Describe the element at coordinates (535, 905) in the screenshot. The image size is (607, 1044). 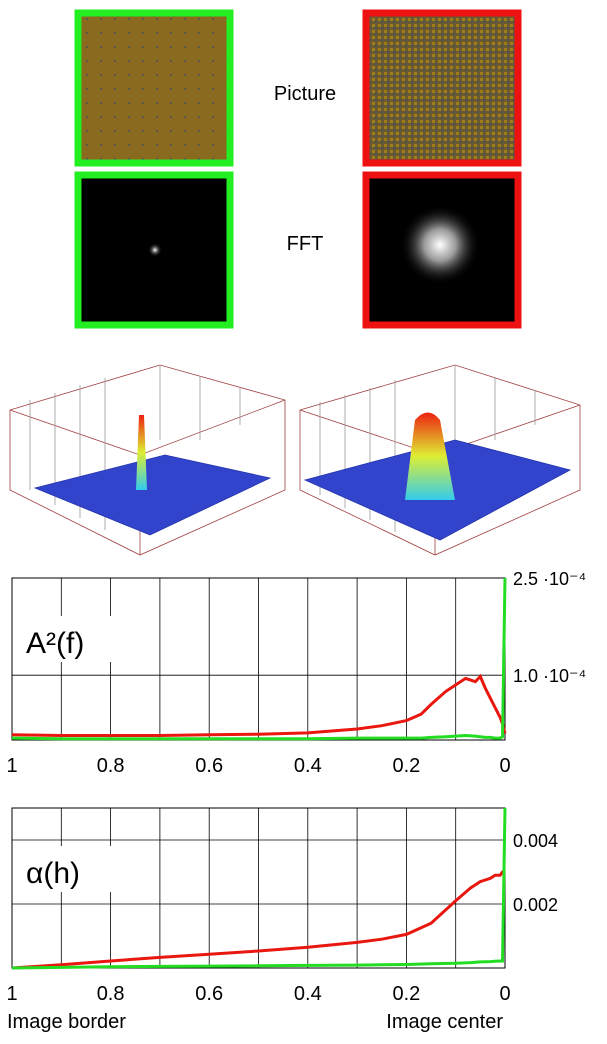
I see `y-tick-label: 0.002` at that location.